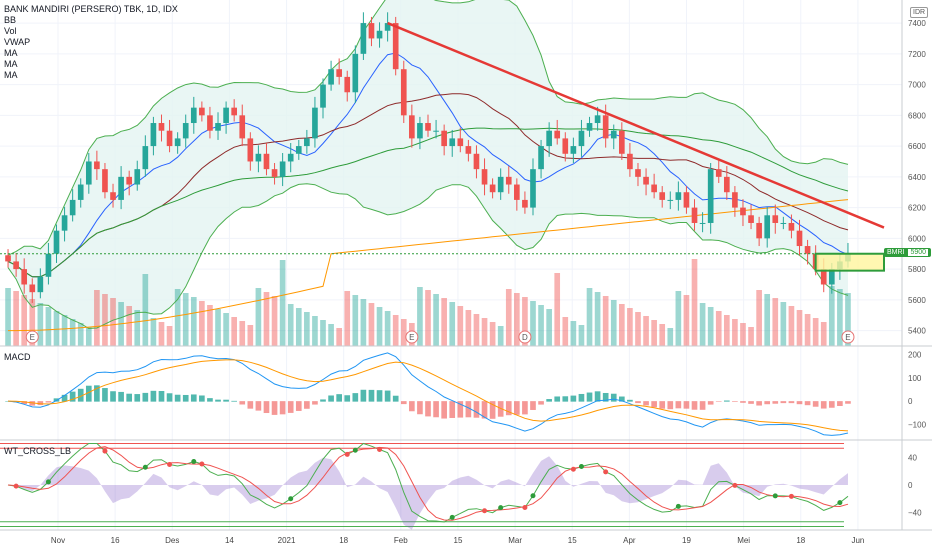 This screenshot has height=550, width=932. I want to click on macd-pane-label: MACD, so click(17, 357).